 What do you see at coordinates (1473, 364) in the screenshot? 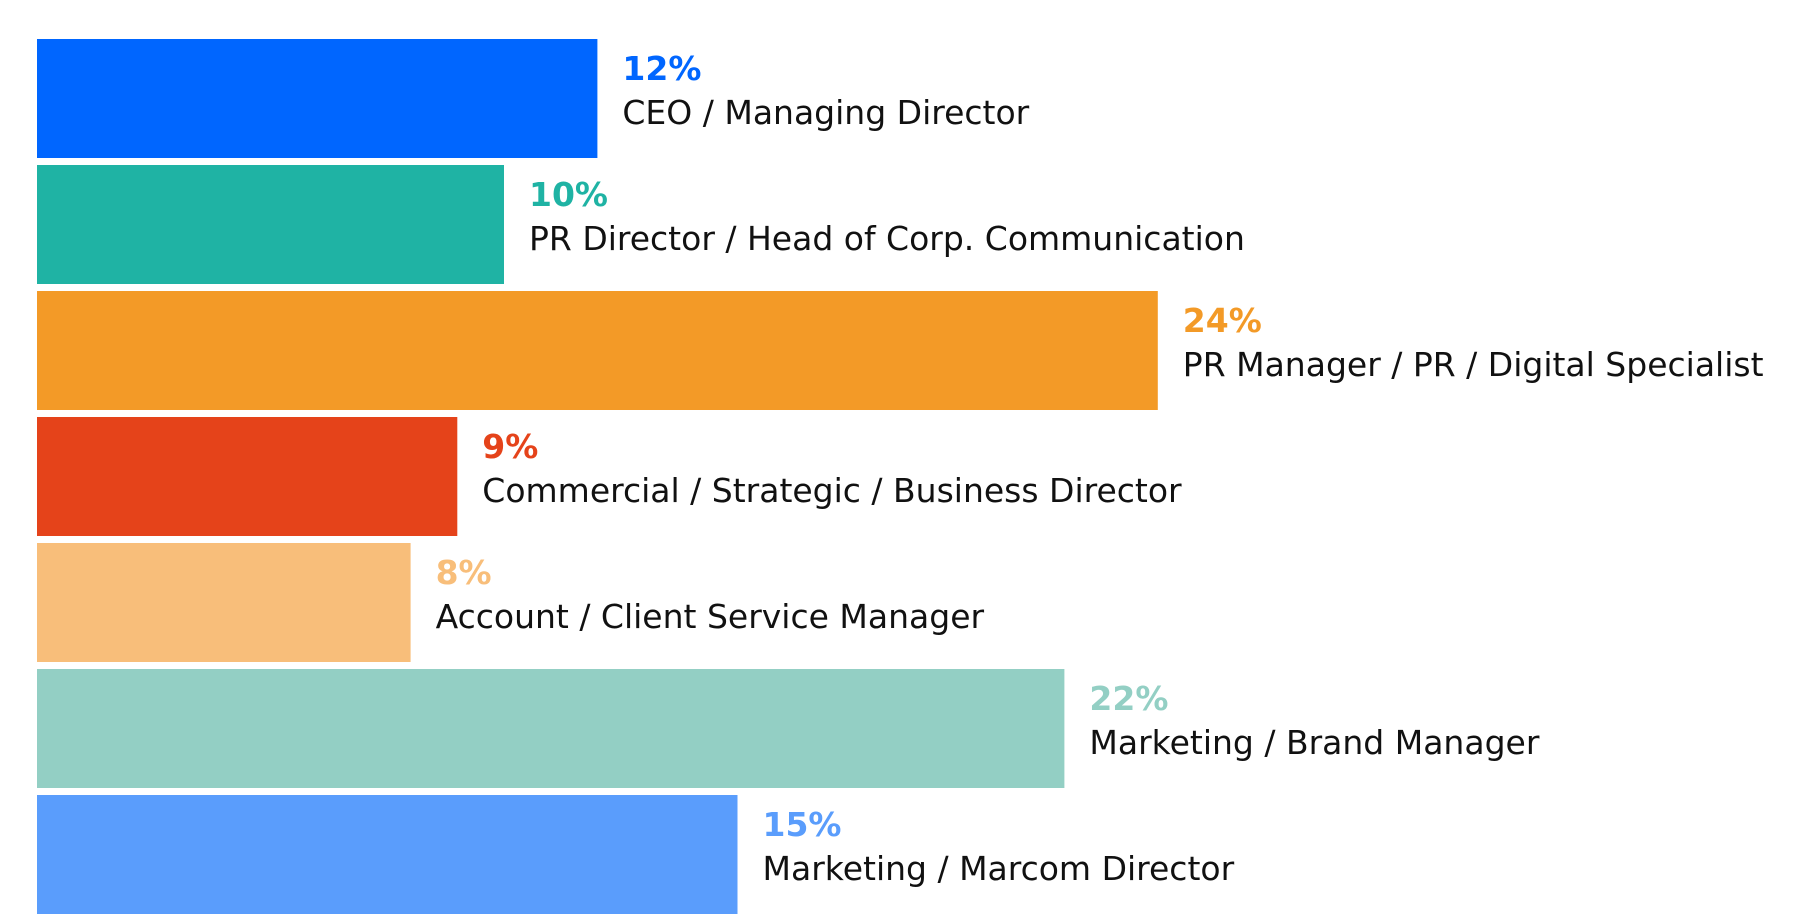
I see `category-label-3: PR Manager / PR / Digital Specialist` at bounding box center [1473, 364].